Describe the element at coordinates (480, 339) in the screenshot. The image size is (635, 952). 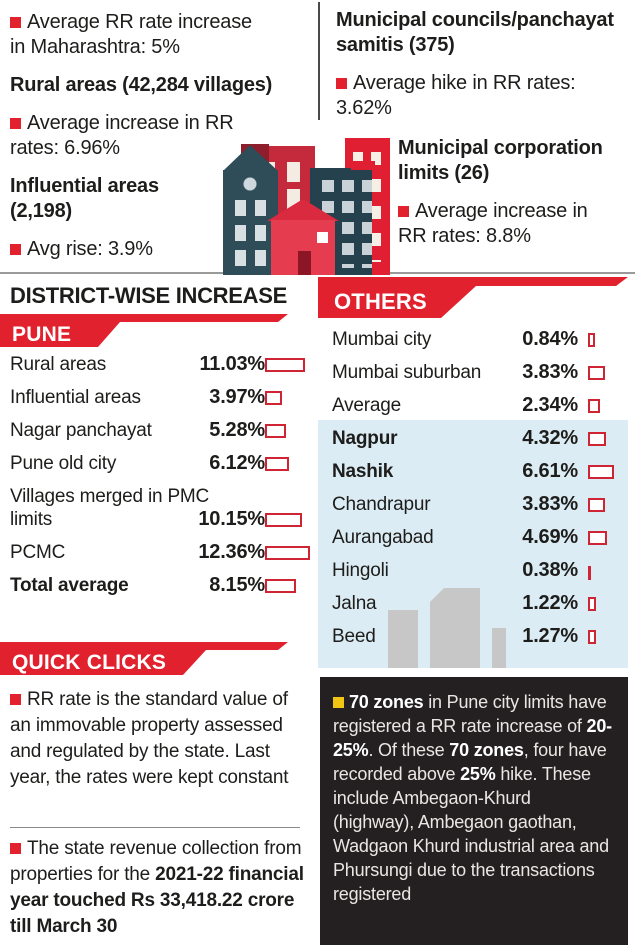
I see `table-row: Mumbai city 0.84%` at that location.